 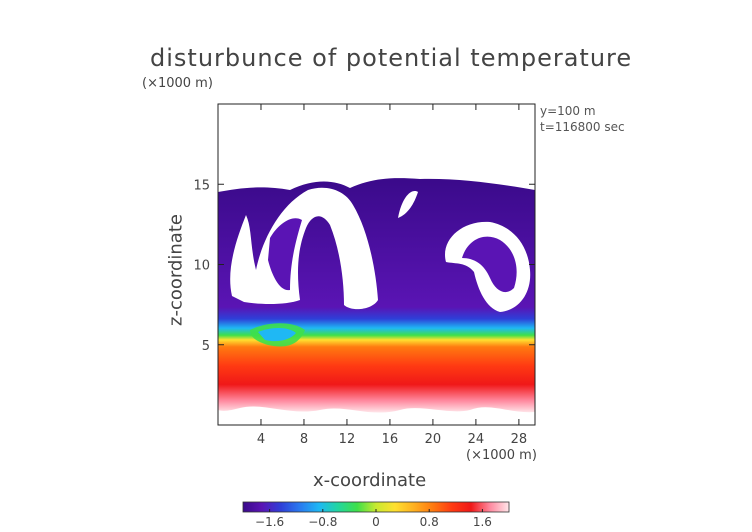 I want to click on y-tick-label: 15, so click(x=201, y=185).